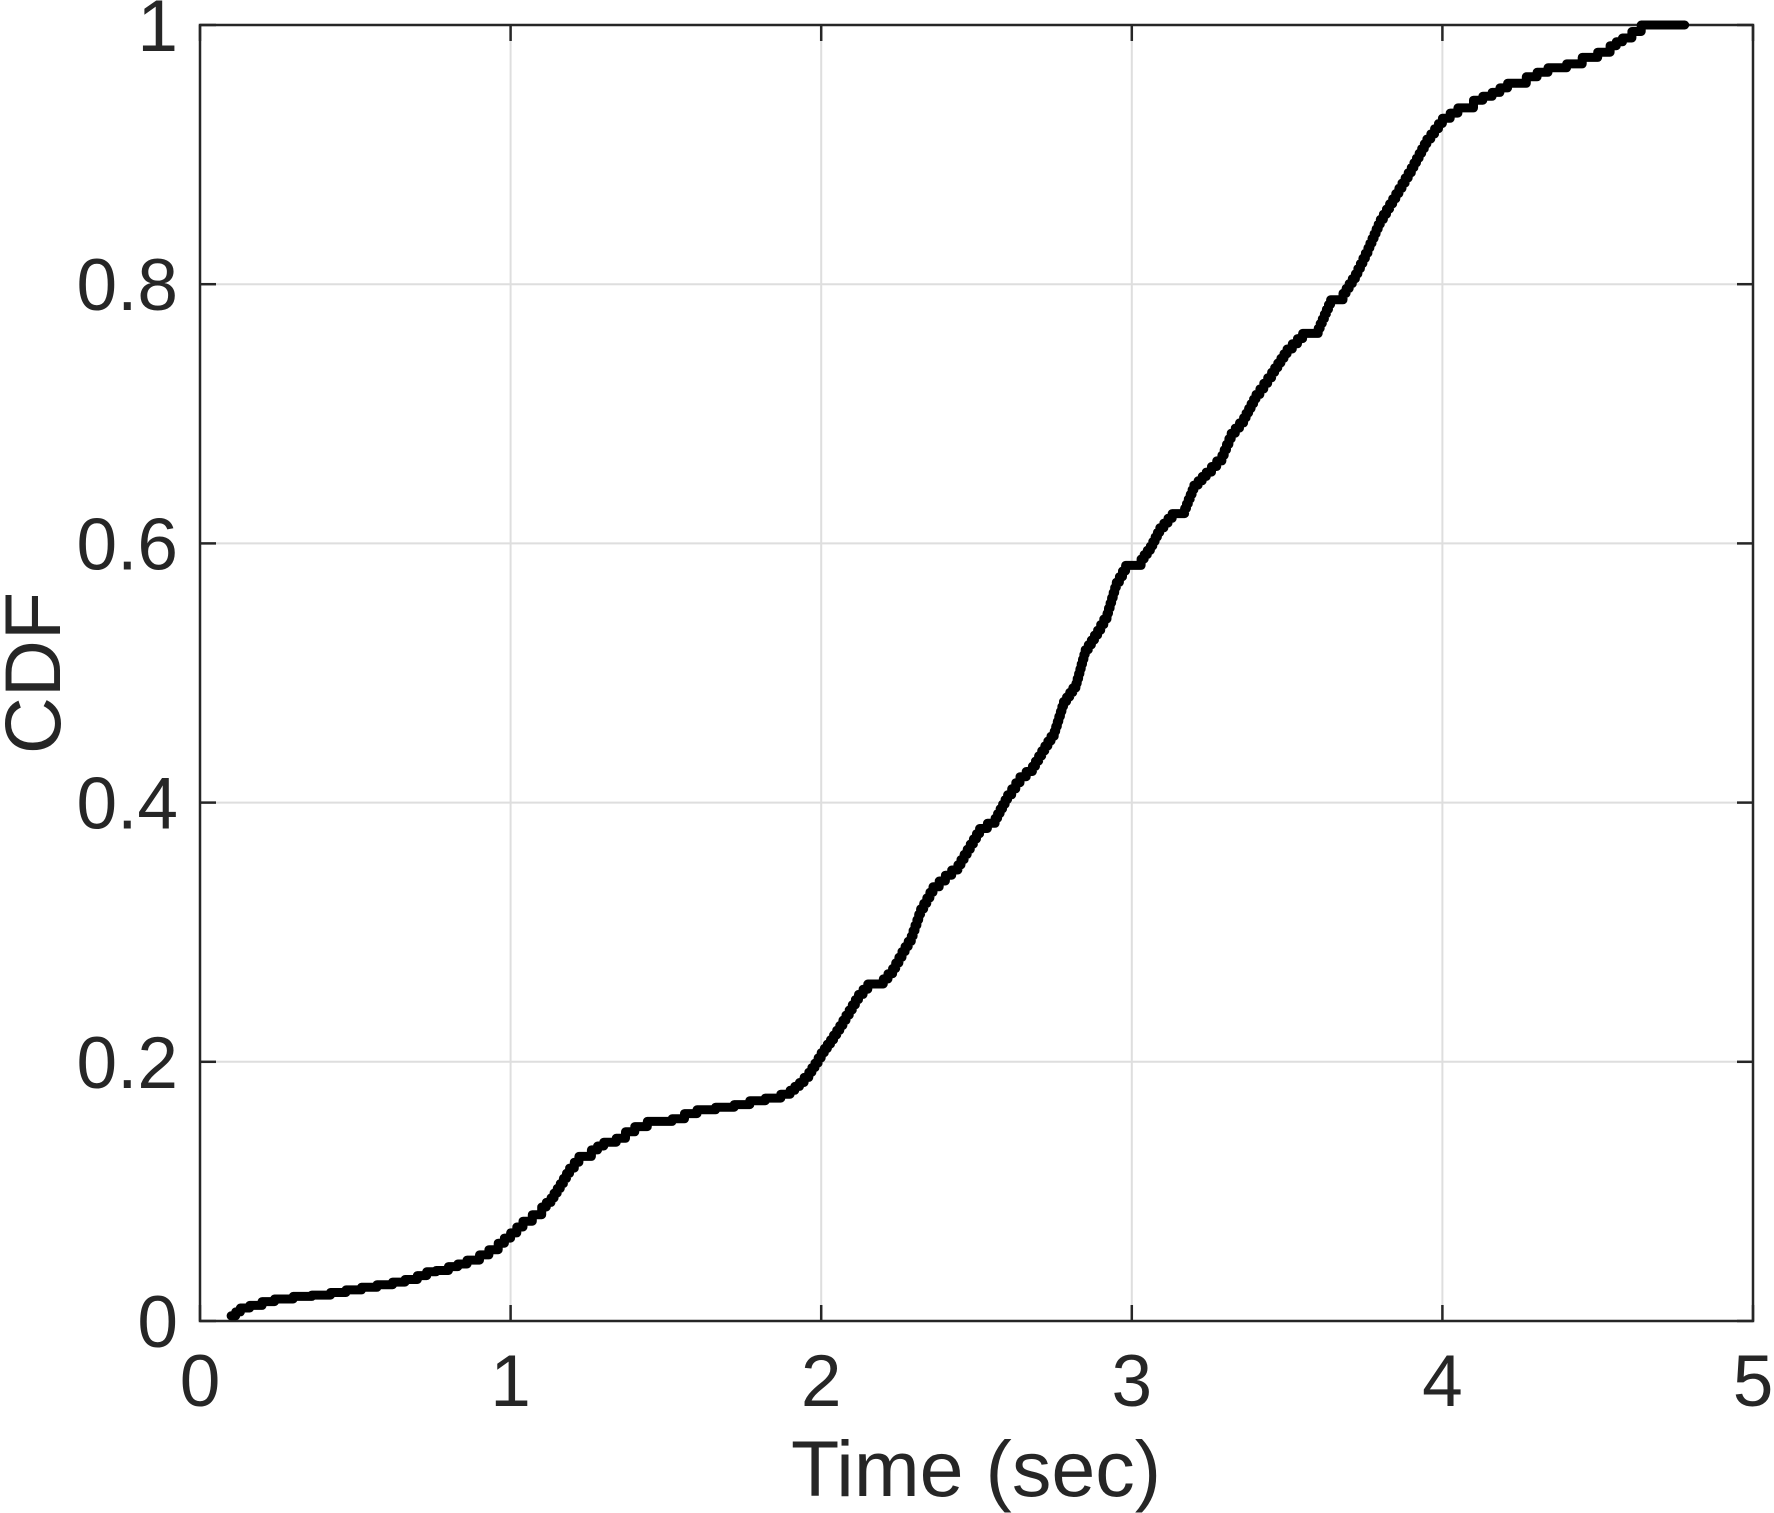 The image size is (1774, 1513). Describe the element at coordinates (1131, 1381) in the screenshot. I see `x-tick-label: 3` at that location.